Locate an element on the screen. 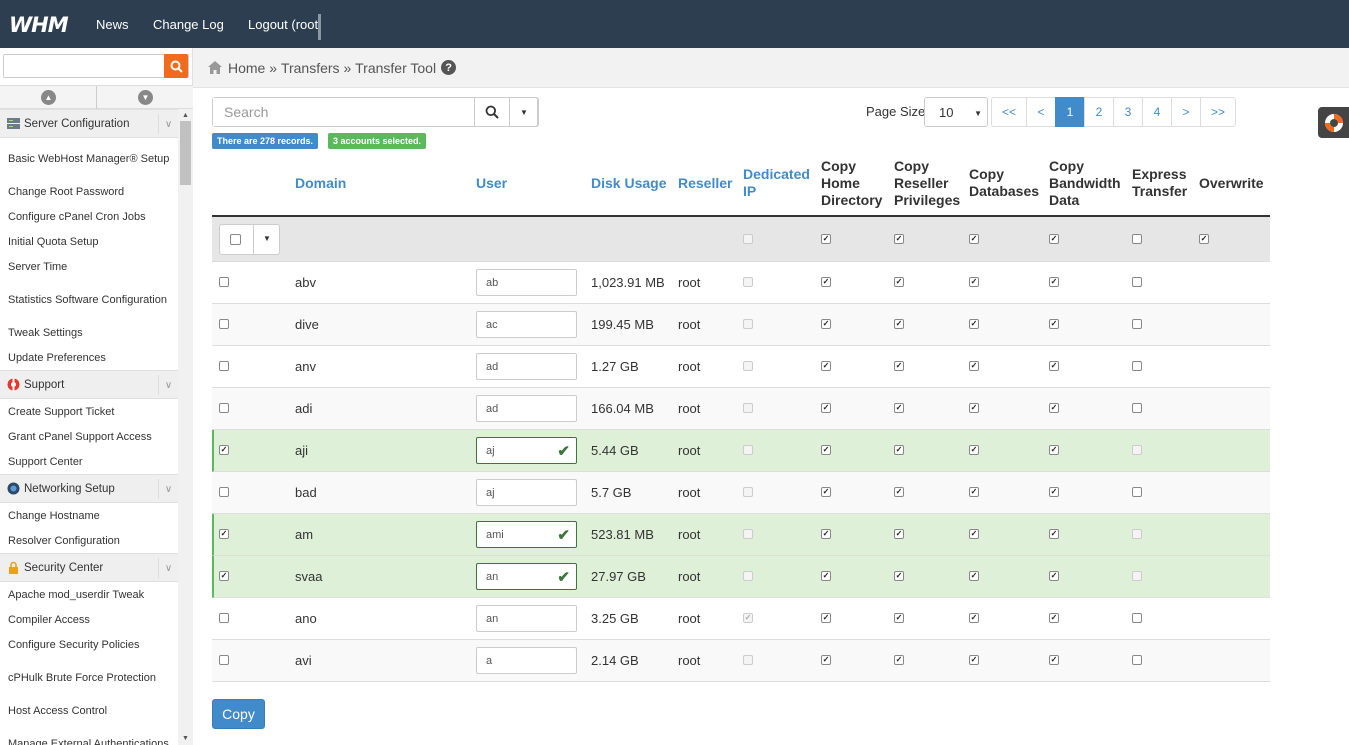  scroll-down-icon: ▼ is located at coordinates (185, 738).